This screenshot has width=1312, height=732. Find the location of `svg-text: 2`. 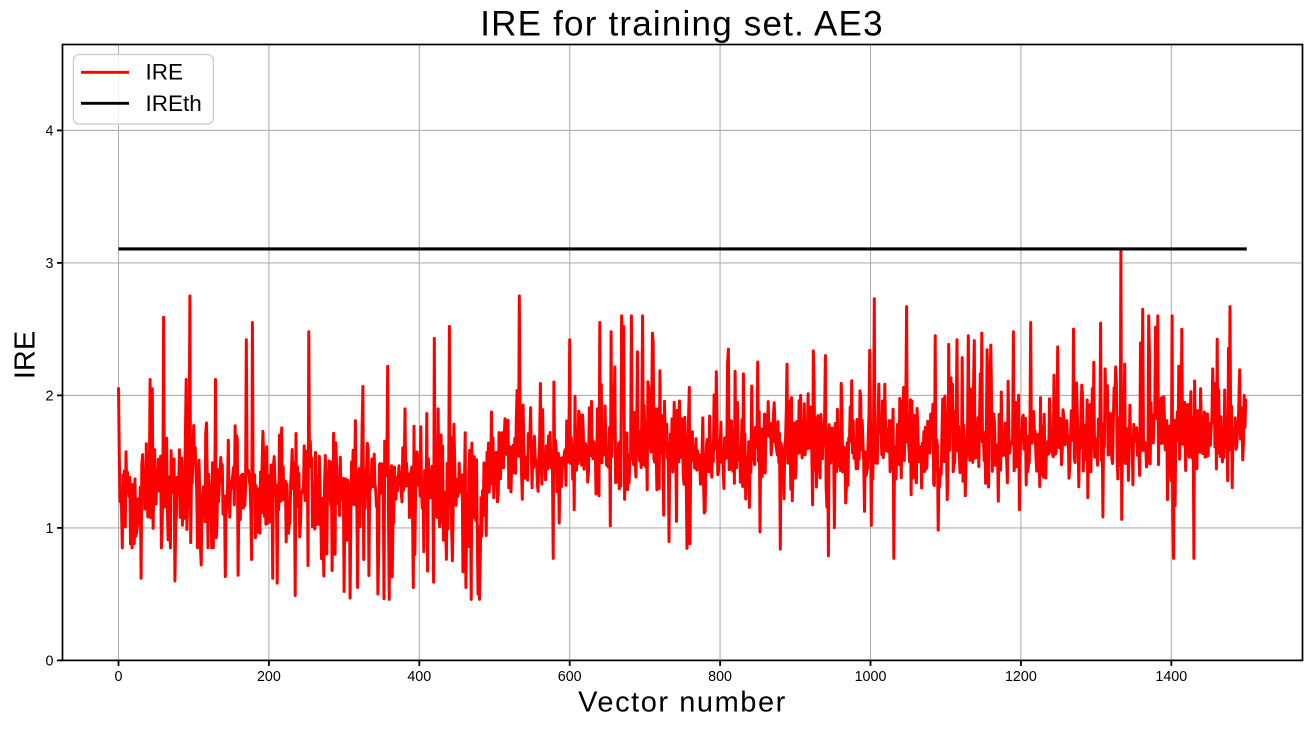

svg-text: 2 is located at coordinates (50, 397).